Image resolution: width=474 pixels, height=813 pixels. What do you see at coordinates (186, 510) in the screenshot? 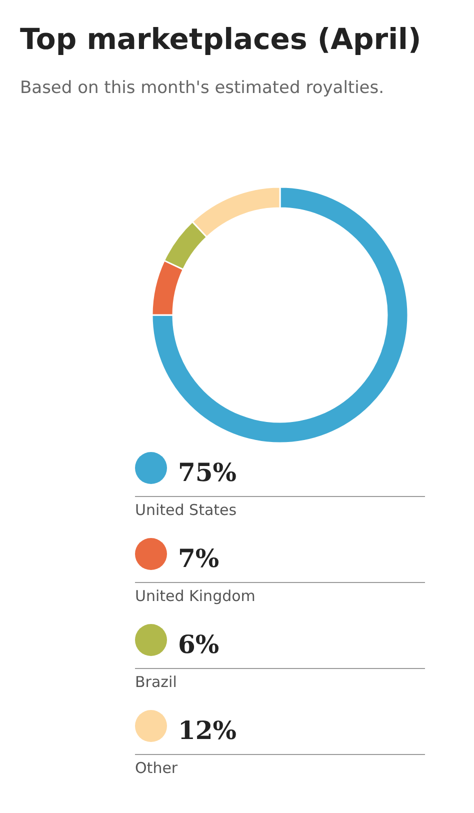
I see `legend-label: United States` at bounding box center [186, 510].